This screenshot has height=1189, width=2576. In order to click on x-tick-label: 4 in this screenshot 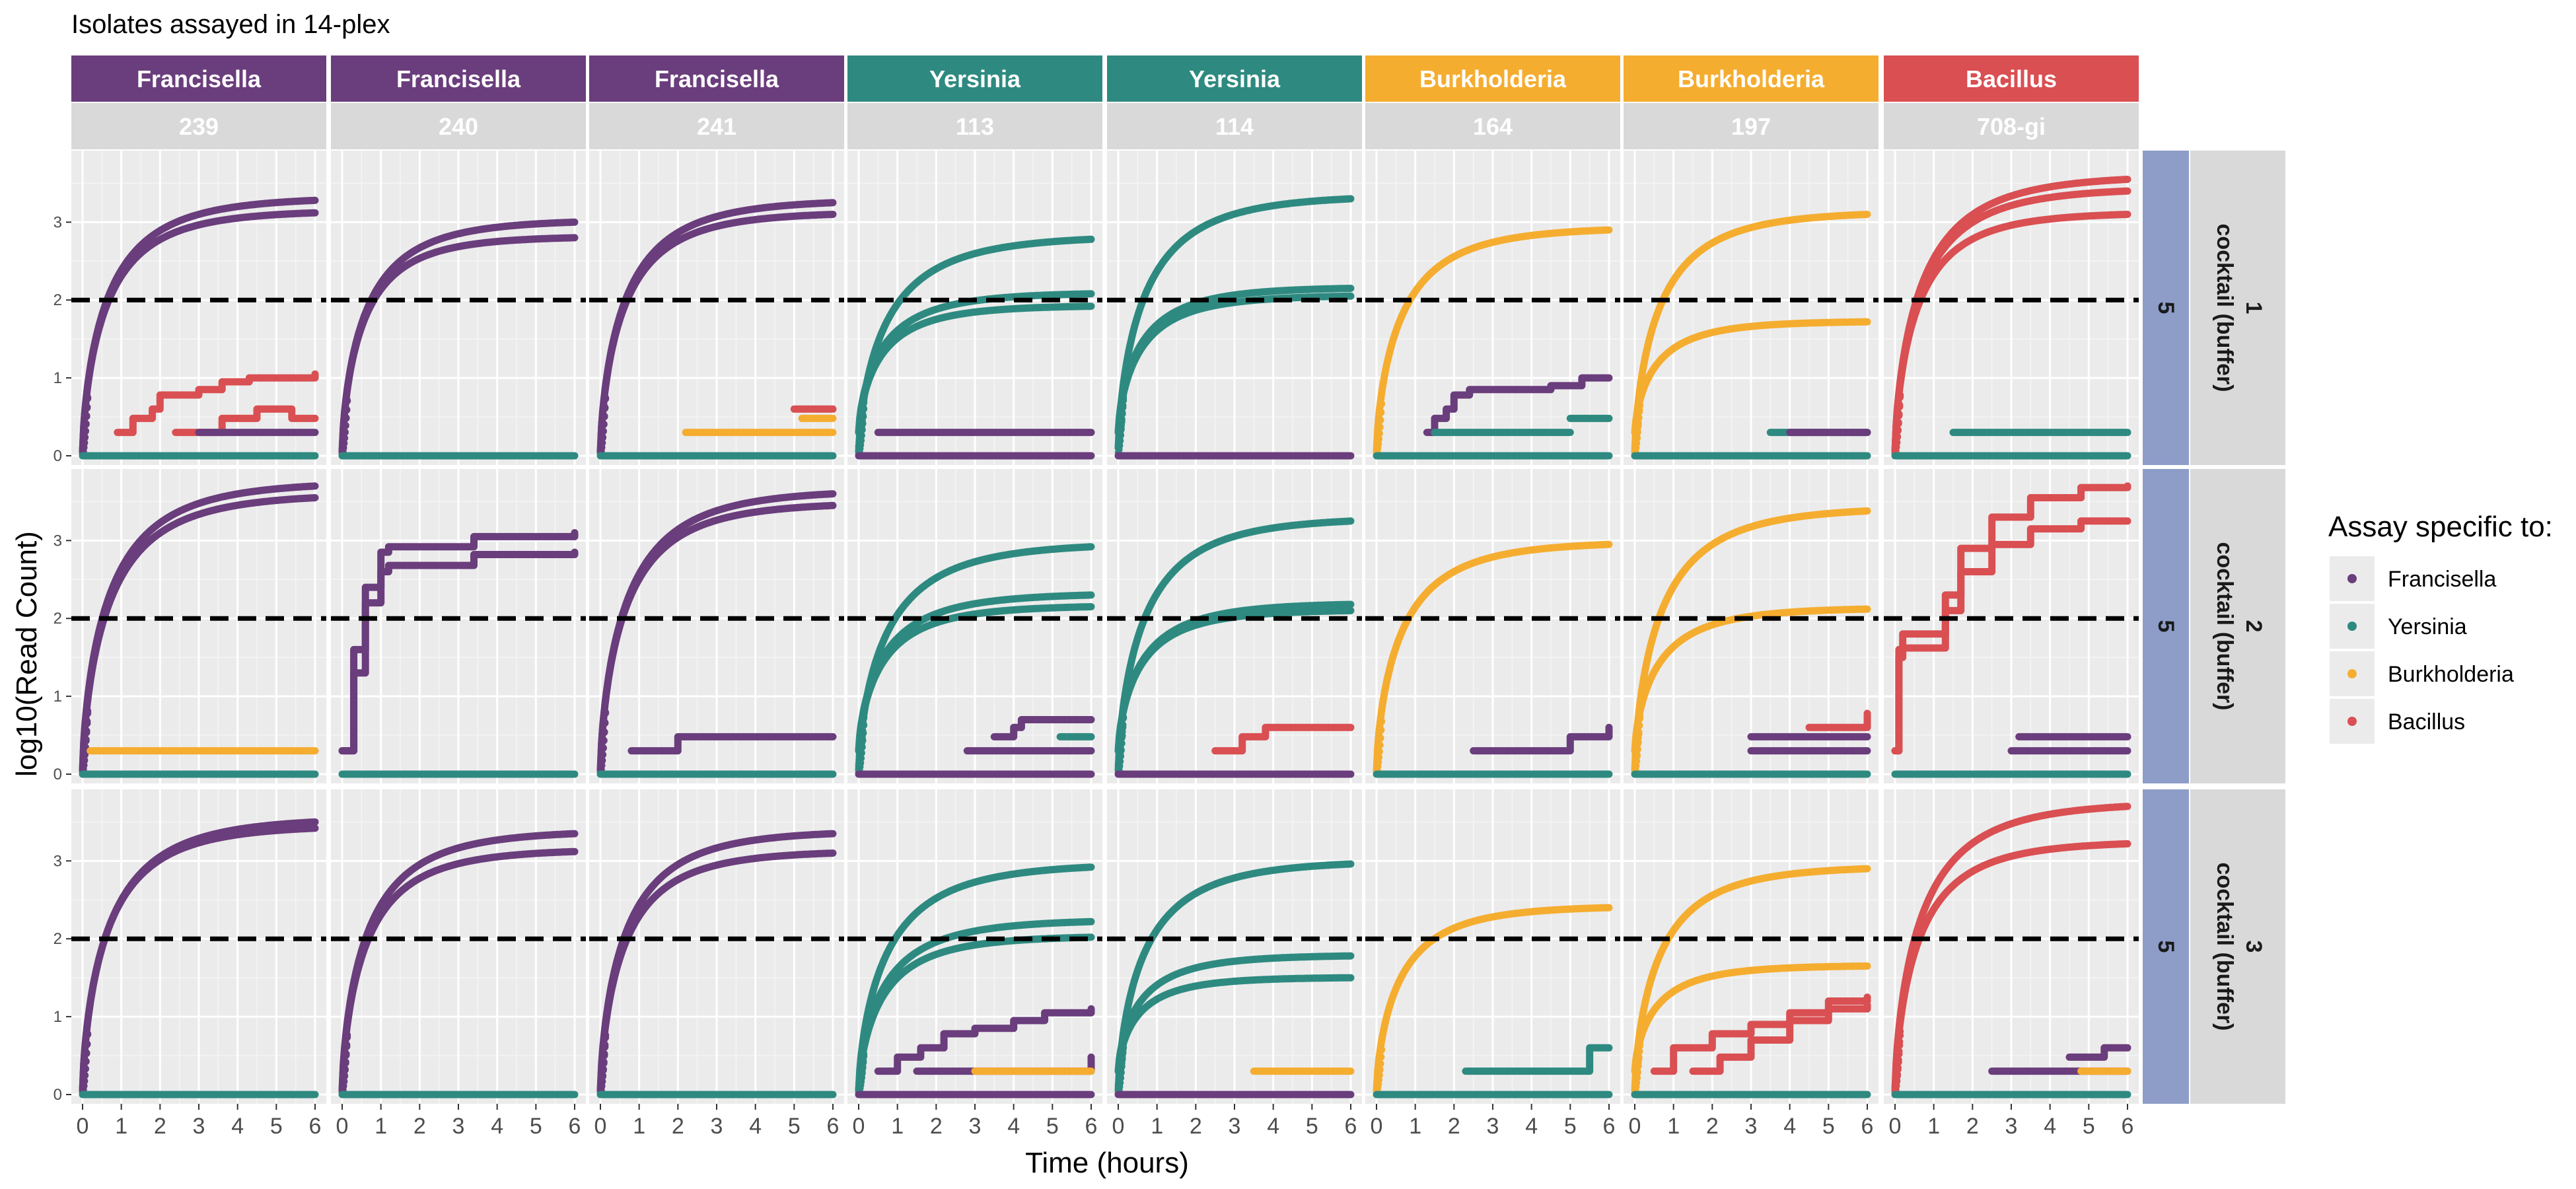, I will do `click(756, 1126)`.